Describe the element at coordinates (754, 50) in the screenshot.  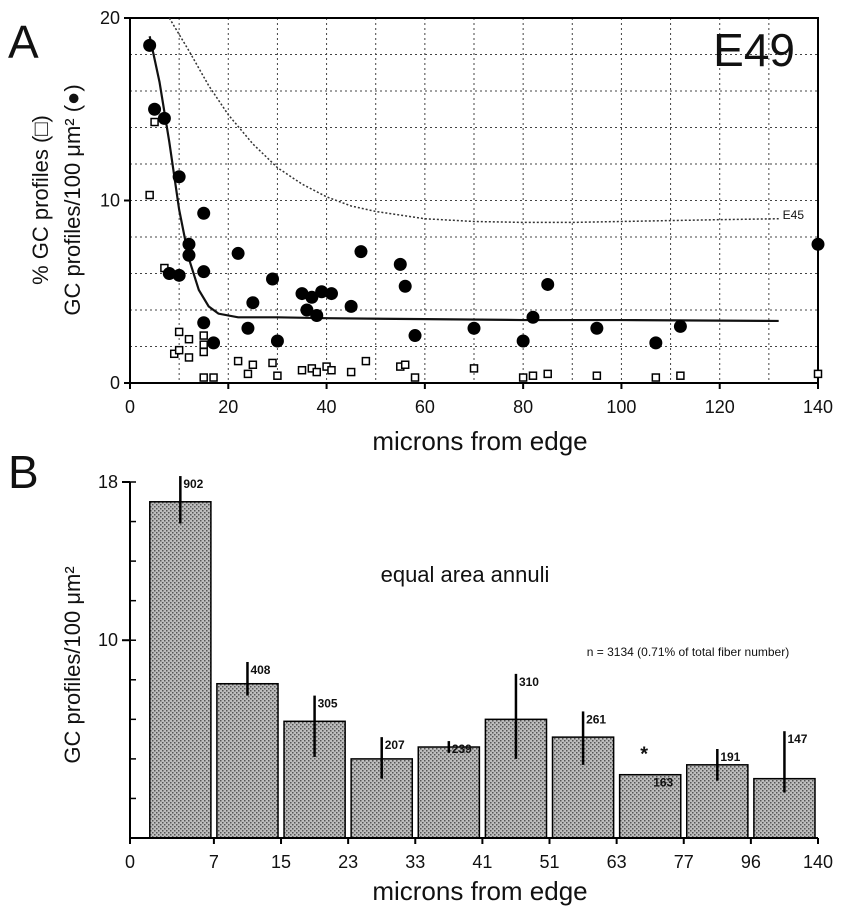
I see `panel-a-annotation: E49` at that location.